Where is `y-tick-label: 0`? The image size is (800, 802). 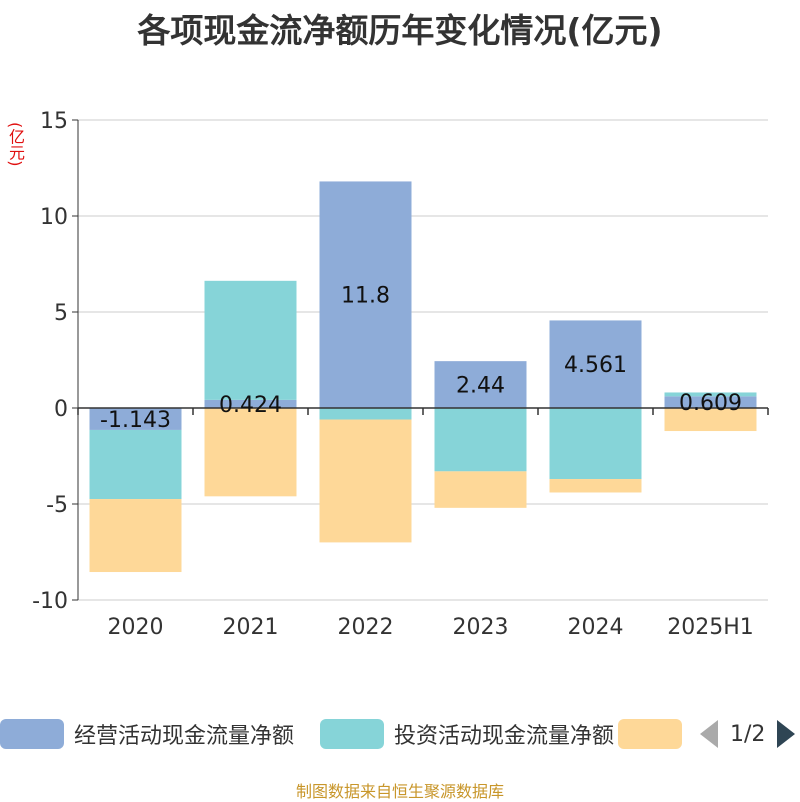 y-tick-label: 0 is located at coordinates (61, 409).